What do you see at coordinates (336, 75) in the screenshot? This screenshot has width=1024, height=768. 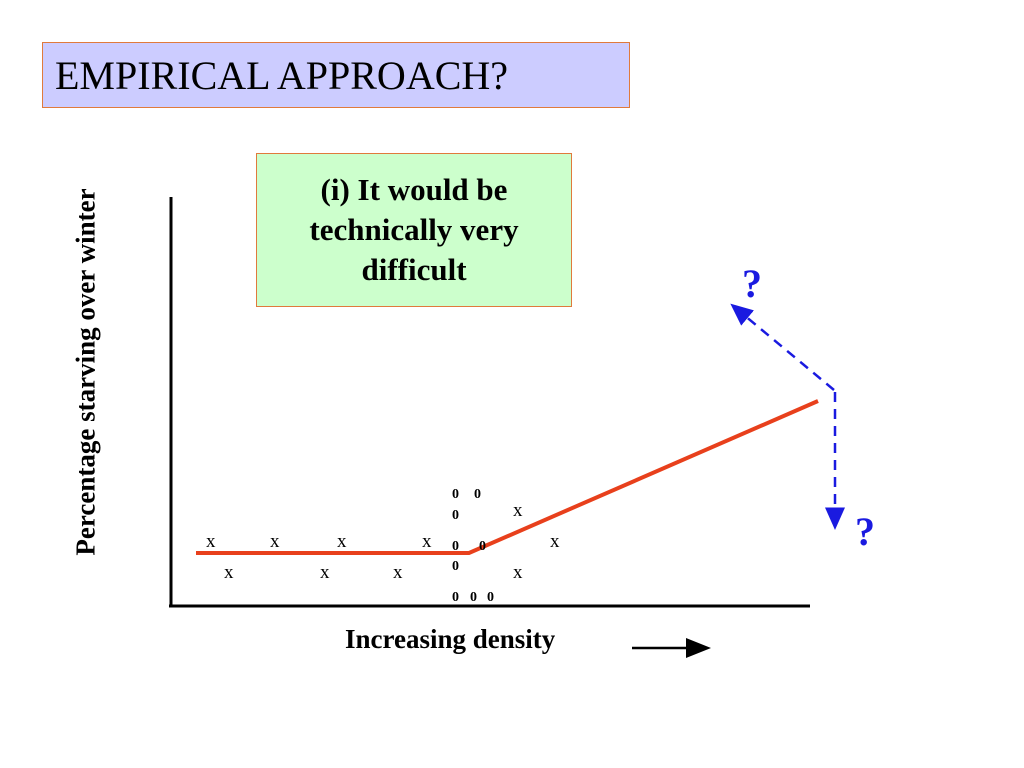 I see `slide-title: EMPIRICAL APPROACH?` at bounding box center [336, 75].